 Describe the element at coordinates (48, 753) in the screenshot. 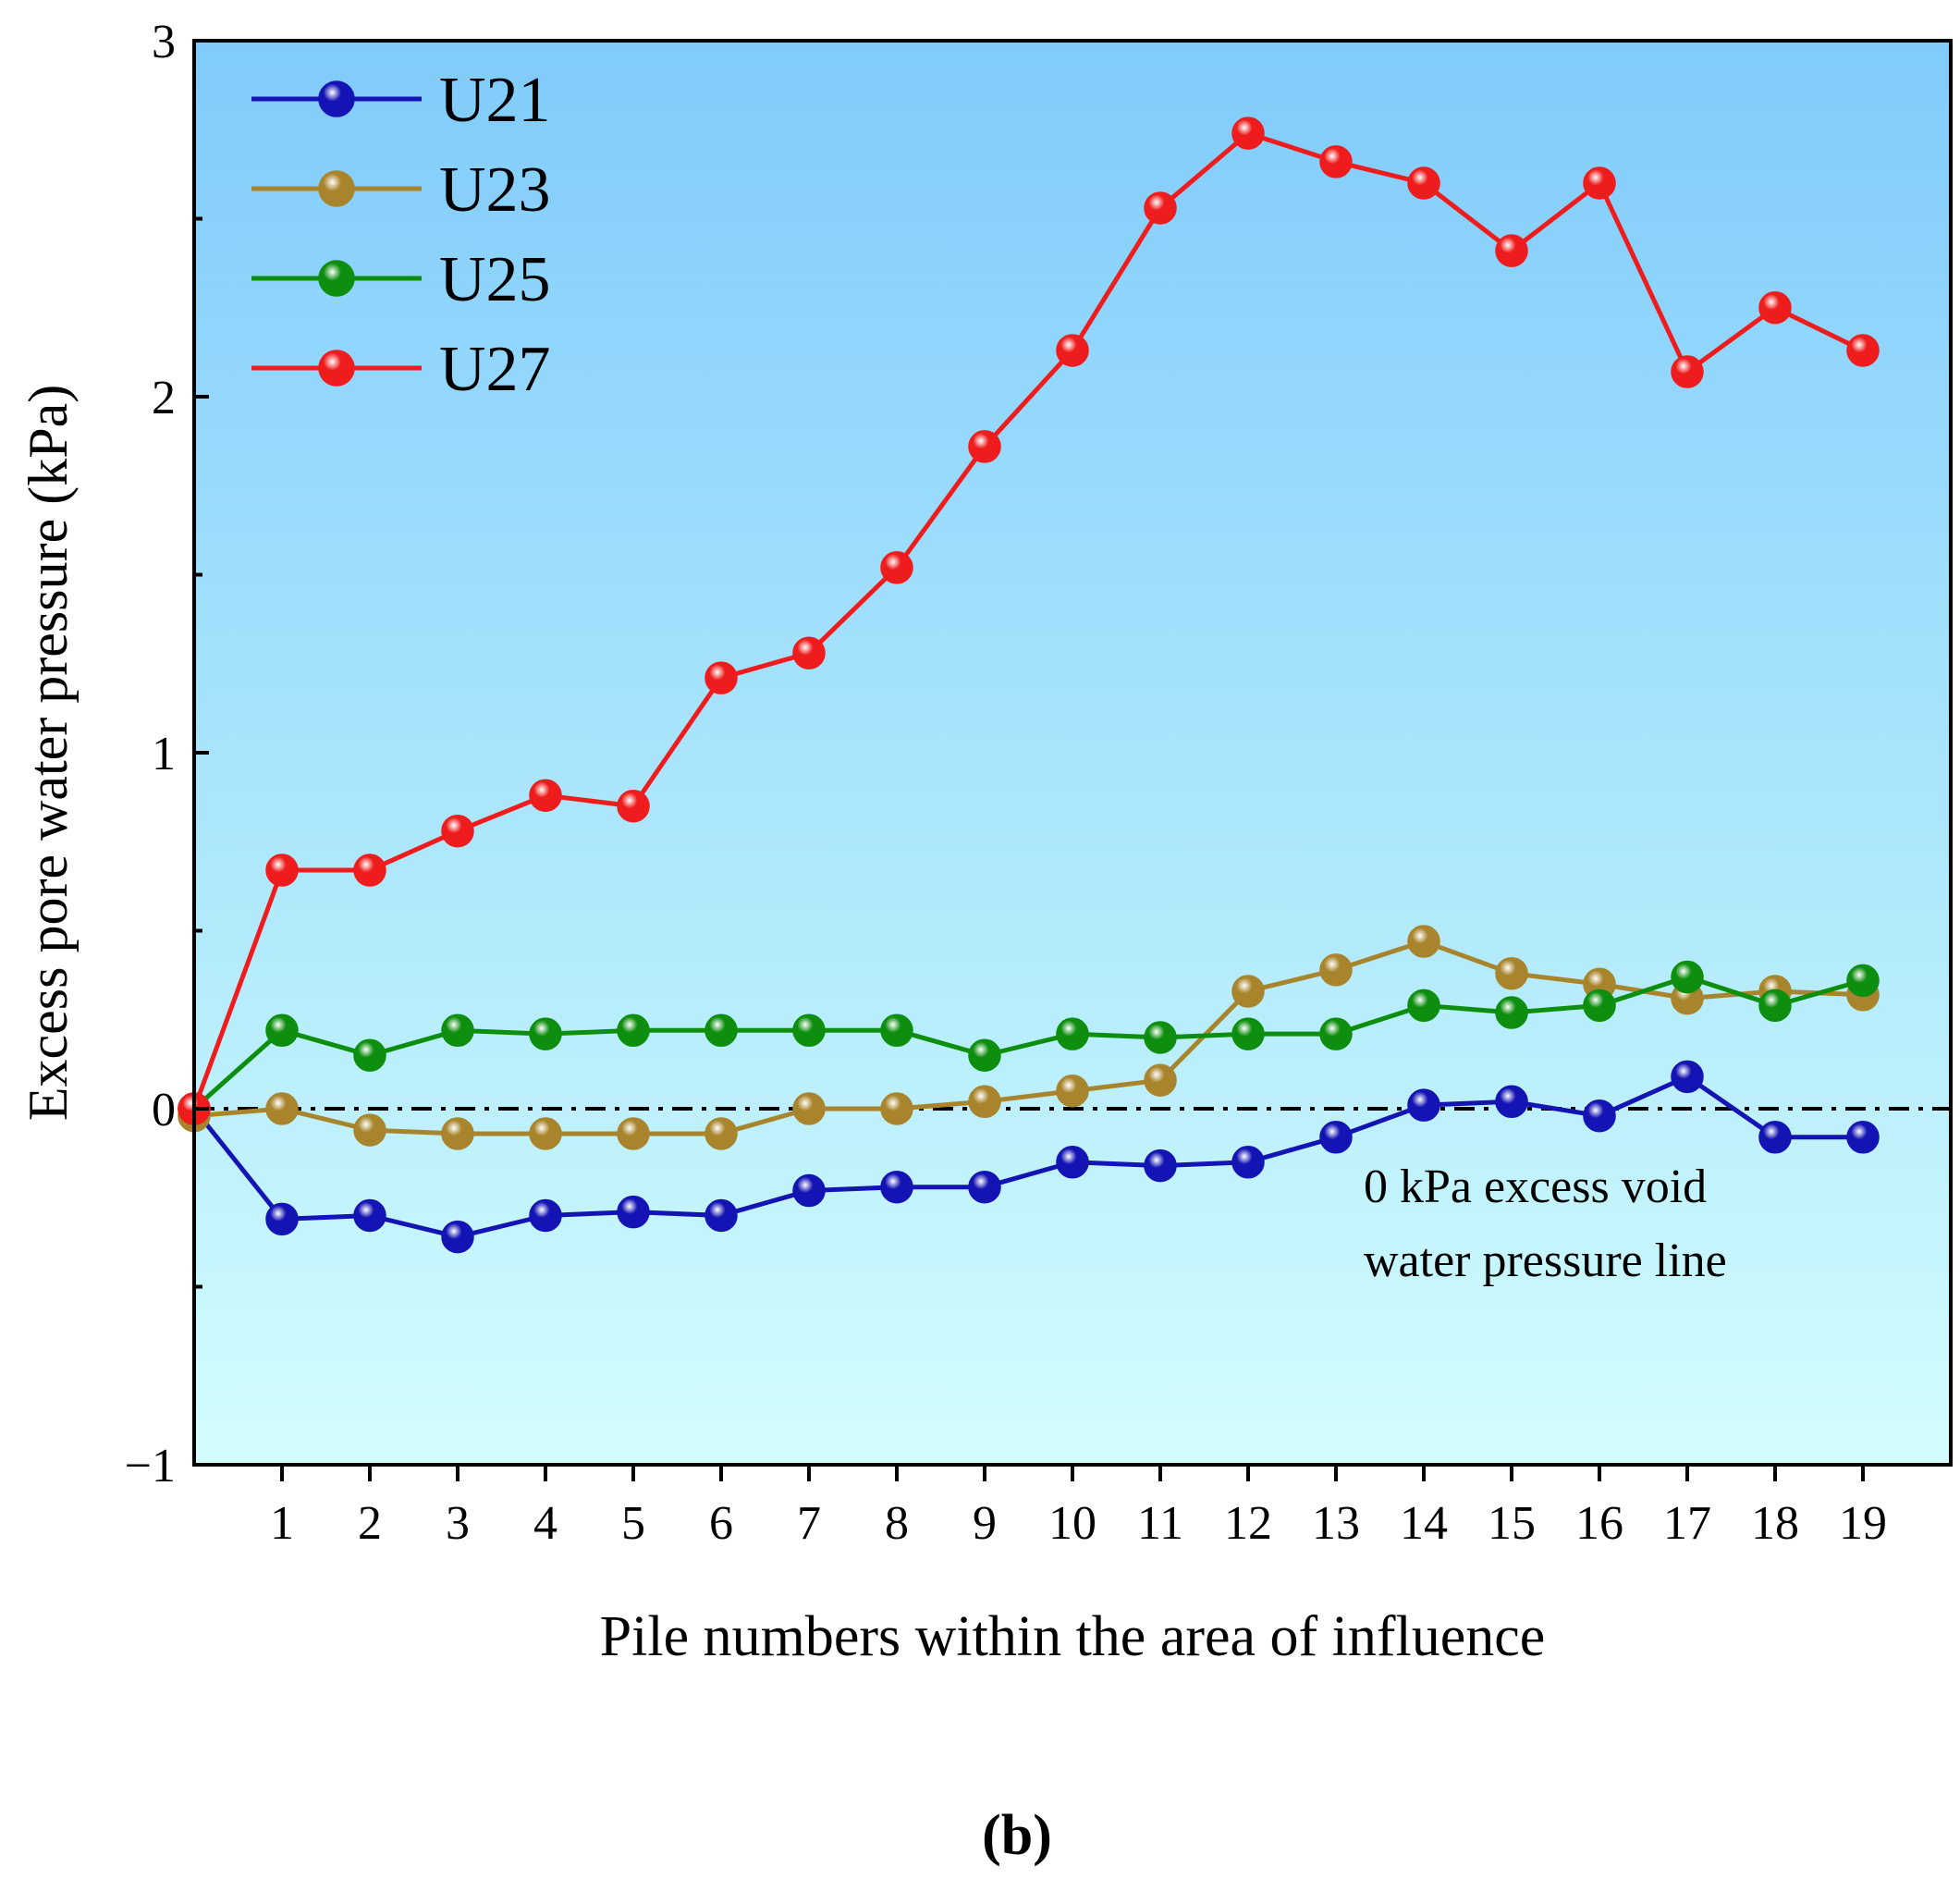

I see `y-axis-label: Excess pore water pressure (kPa)` at that location.